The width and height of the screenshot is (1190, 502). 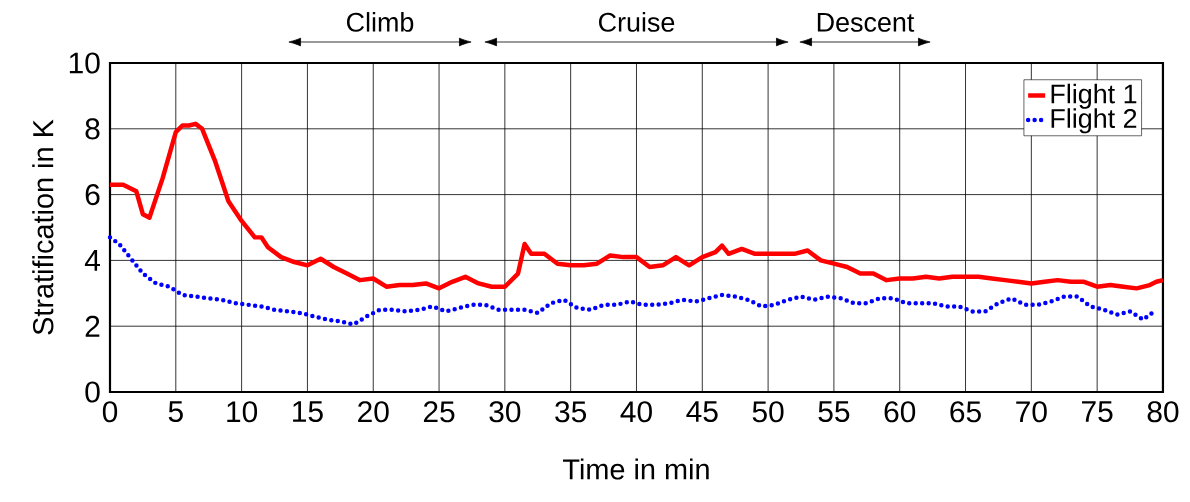 I want to click on x-tick-label: 15, so click(x=308, y=412).